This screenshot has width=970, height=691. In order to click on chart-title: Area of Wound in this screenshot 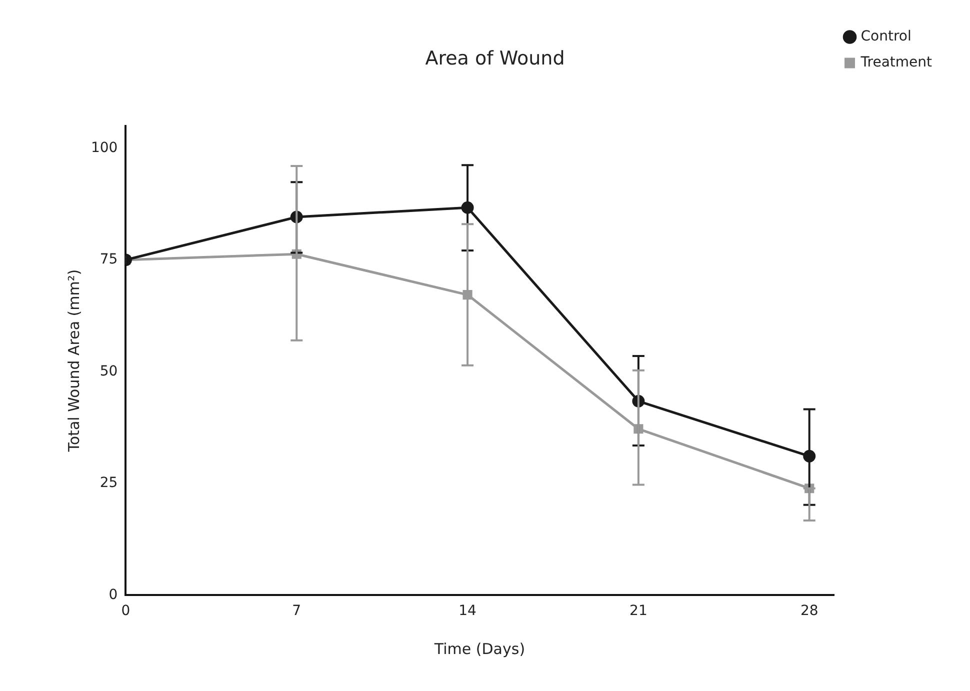, I will do `click(495, 58)`.